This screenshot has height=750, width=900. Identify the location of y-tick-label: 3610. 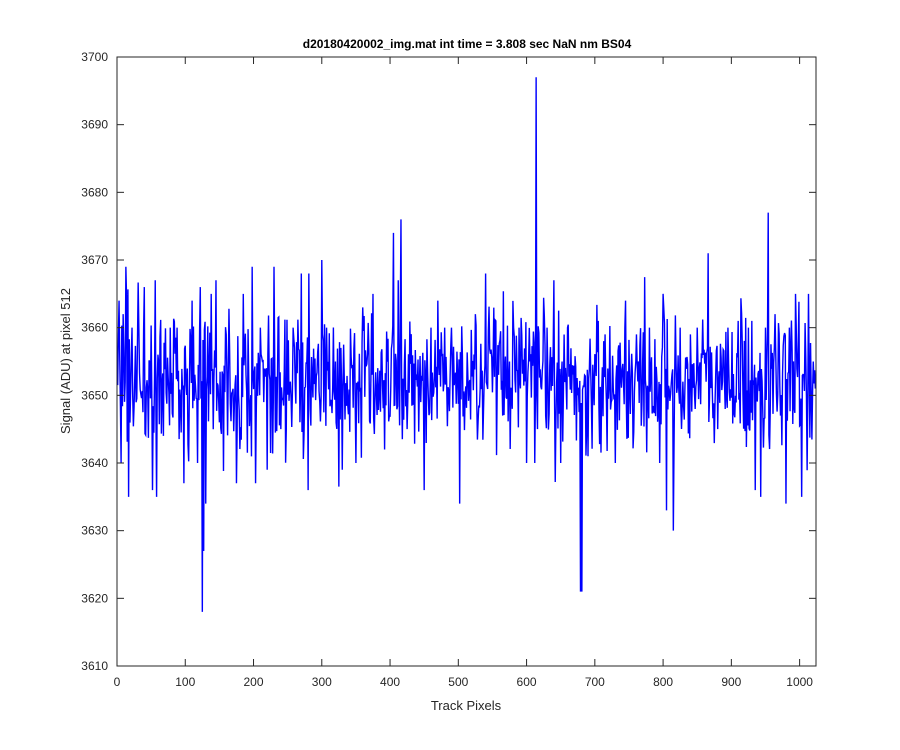
(94, 666).